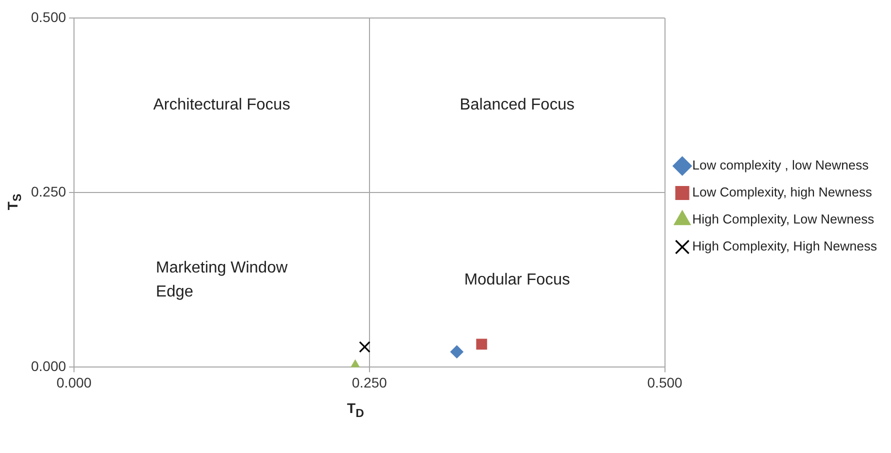 The height and width of the screenshot is (453, 891). I want to click on legend-label: High Complexity, Low Newness, so click(783, 219).